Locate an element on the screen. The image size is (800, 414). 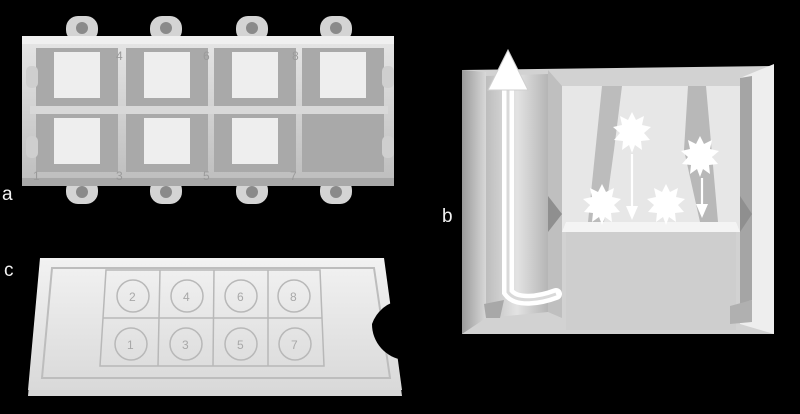
panel-label-c: c is located at coordinates (9, 270).